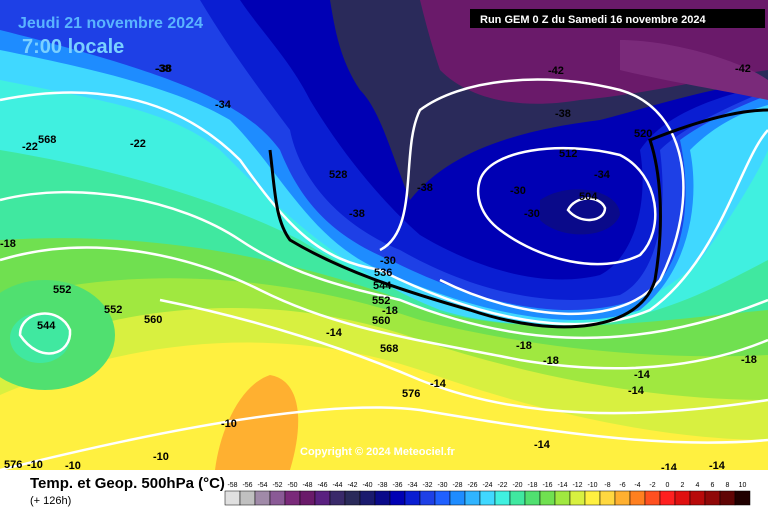 The image size is (768, 512). I want to click on legend-label: -4, so click(637, 485).